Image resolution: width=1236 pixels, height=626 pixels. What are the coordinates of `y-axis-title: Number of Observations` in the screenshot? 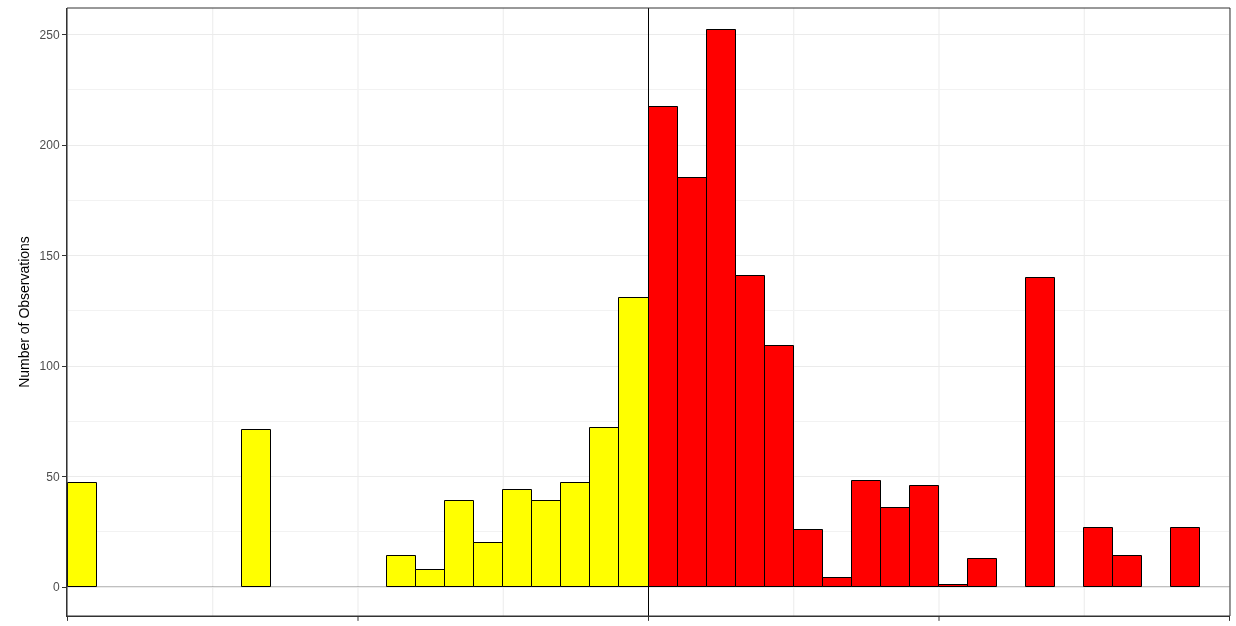 It's located at (24, 312).